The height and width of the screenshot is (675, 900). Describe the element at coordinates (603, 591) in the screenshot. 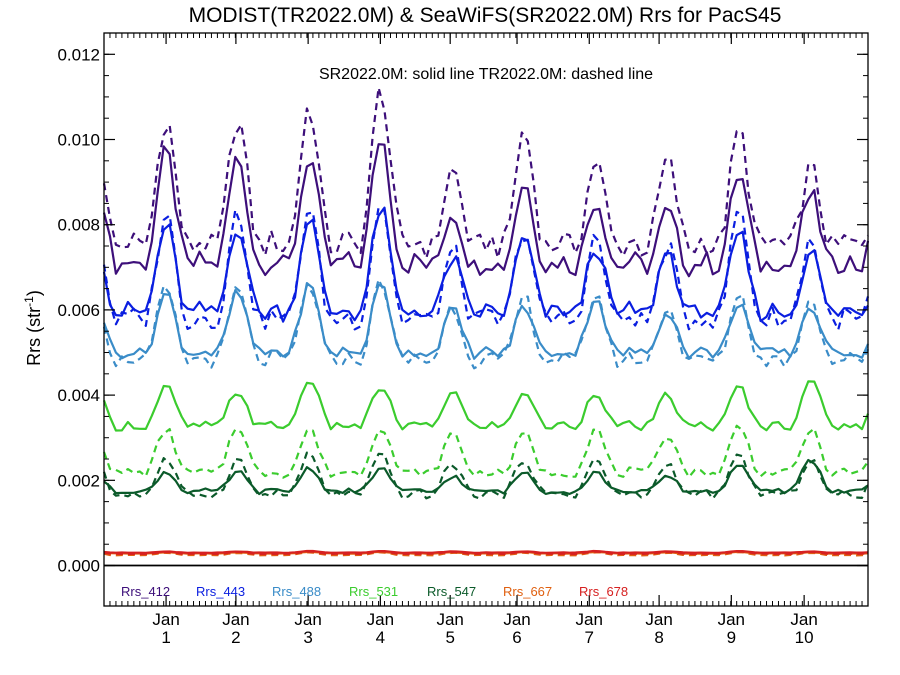

I see `legend-rrs-678: Rrs_678` at that location.